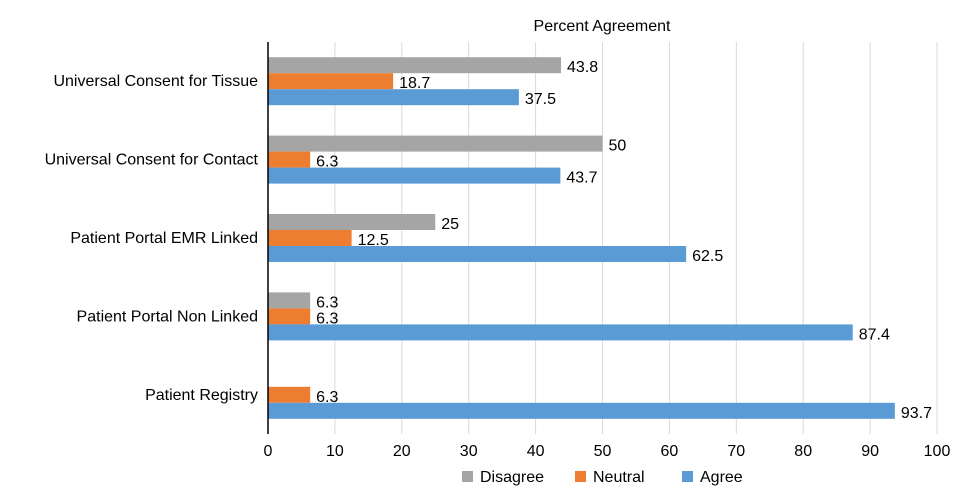 Image resolution: width=953 pixels, height=490 pixels. I want to click on legend: Disagree Neutral Agree, so click(602, 477).